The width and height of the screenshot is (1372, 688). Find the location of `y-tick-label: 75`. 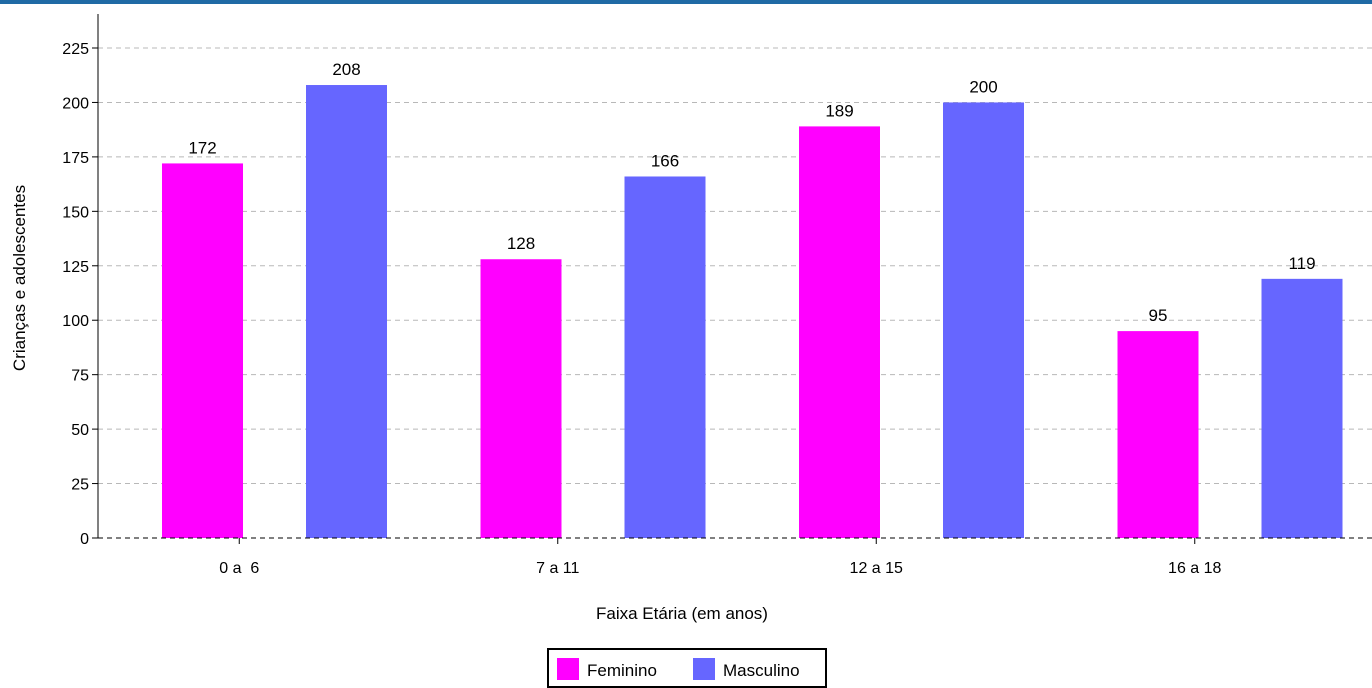

y-tick-label: 75 is located at coordinates (80, 376).